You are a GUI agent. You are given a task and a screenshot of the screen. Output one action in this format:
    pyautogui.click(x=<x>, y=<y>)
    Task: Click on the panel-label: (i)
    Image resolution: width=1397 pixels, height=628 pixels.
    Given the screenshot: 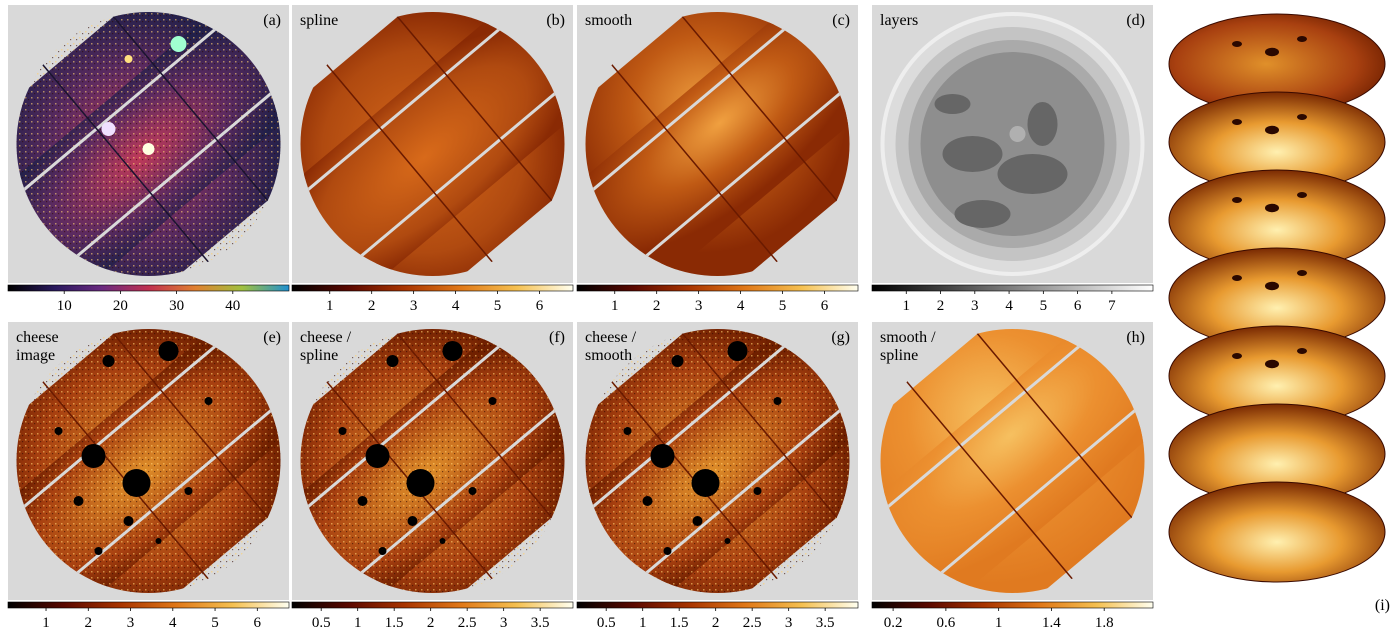 What is the action you would take?
    pyautogui.click(x=1382, y=605)
    